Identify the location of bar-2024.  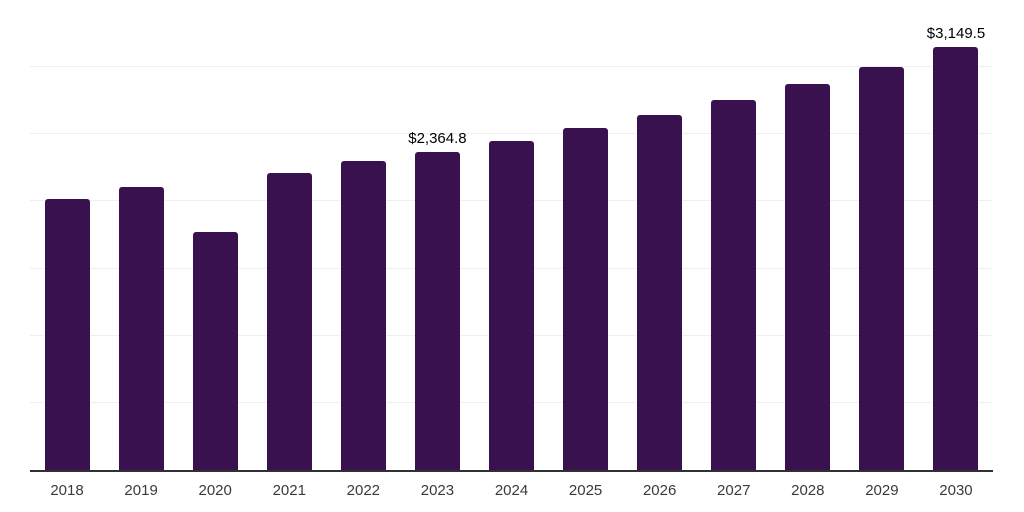
(511, 305).